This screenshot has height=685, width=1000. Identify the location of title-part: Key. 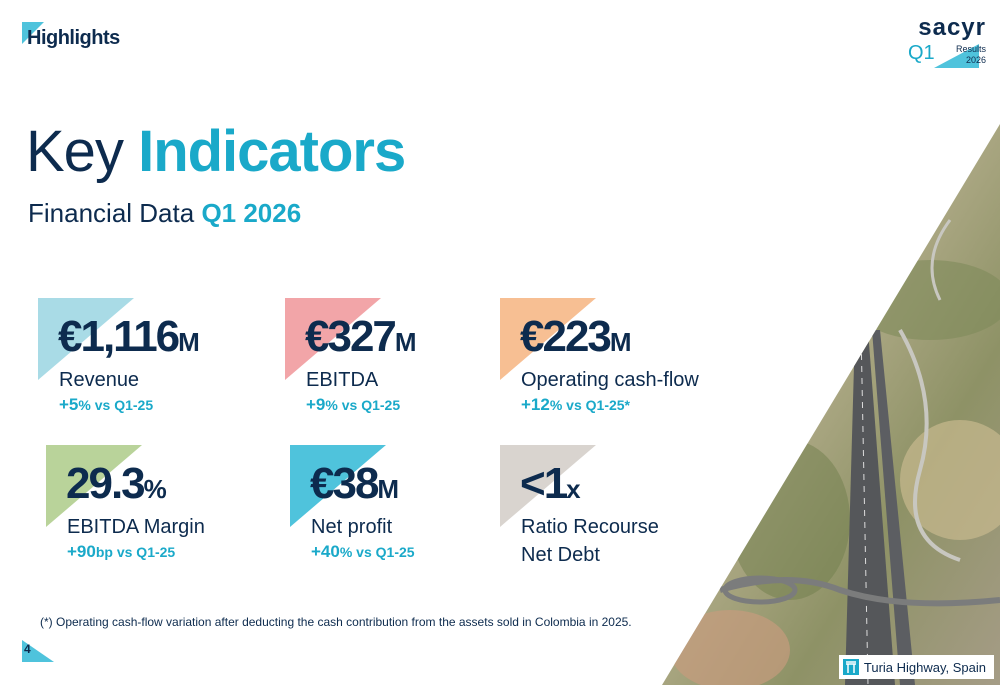
(75, 151).